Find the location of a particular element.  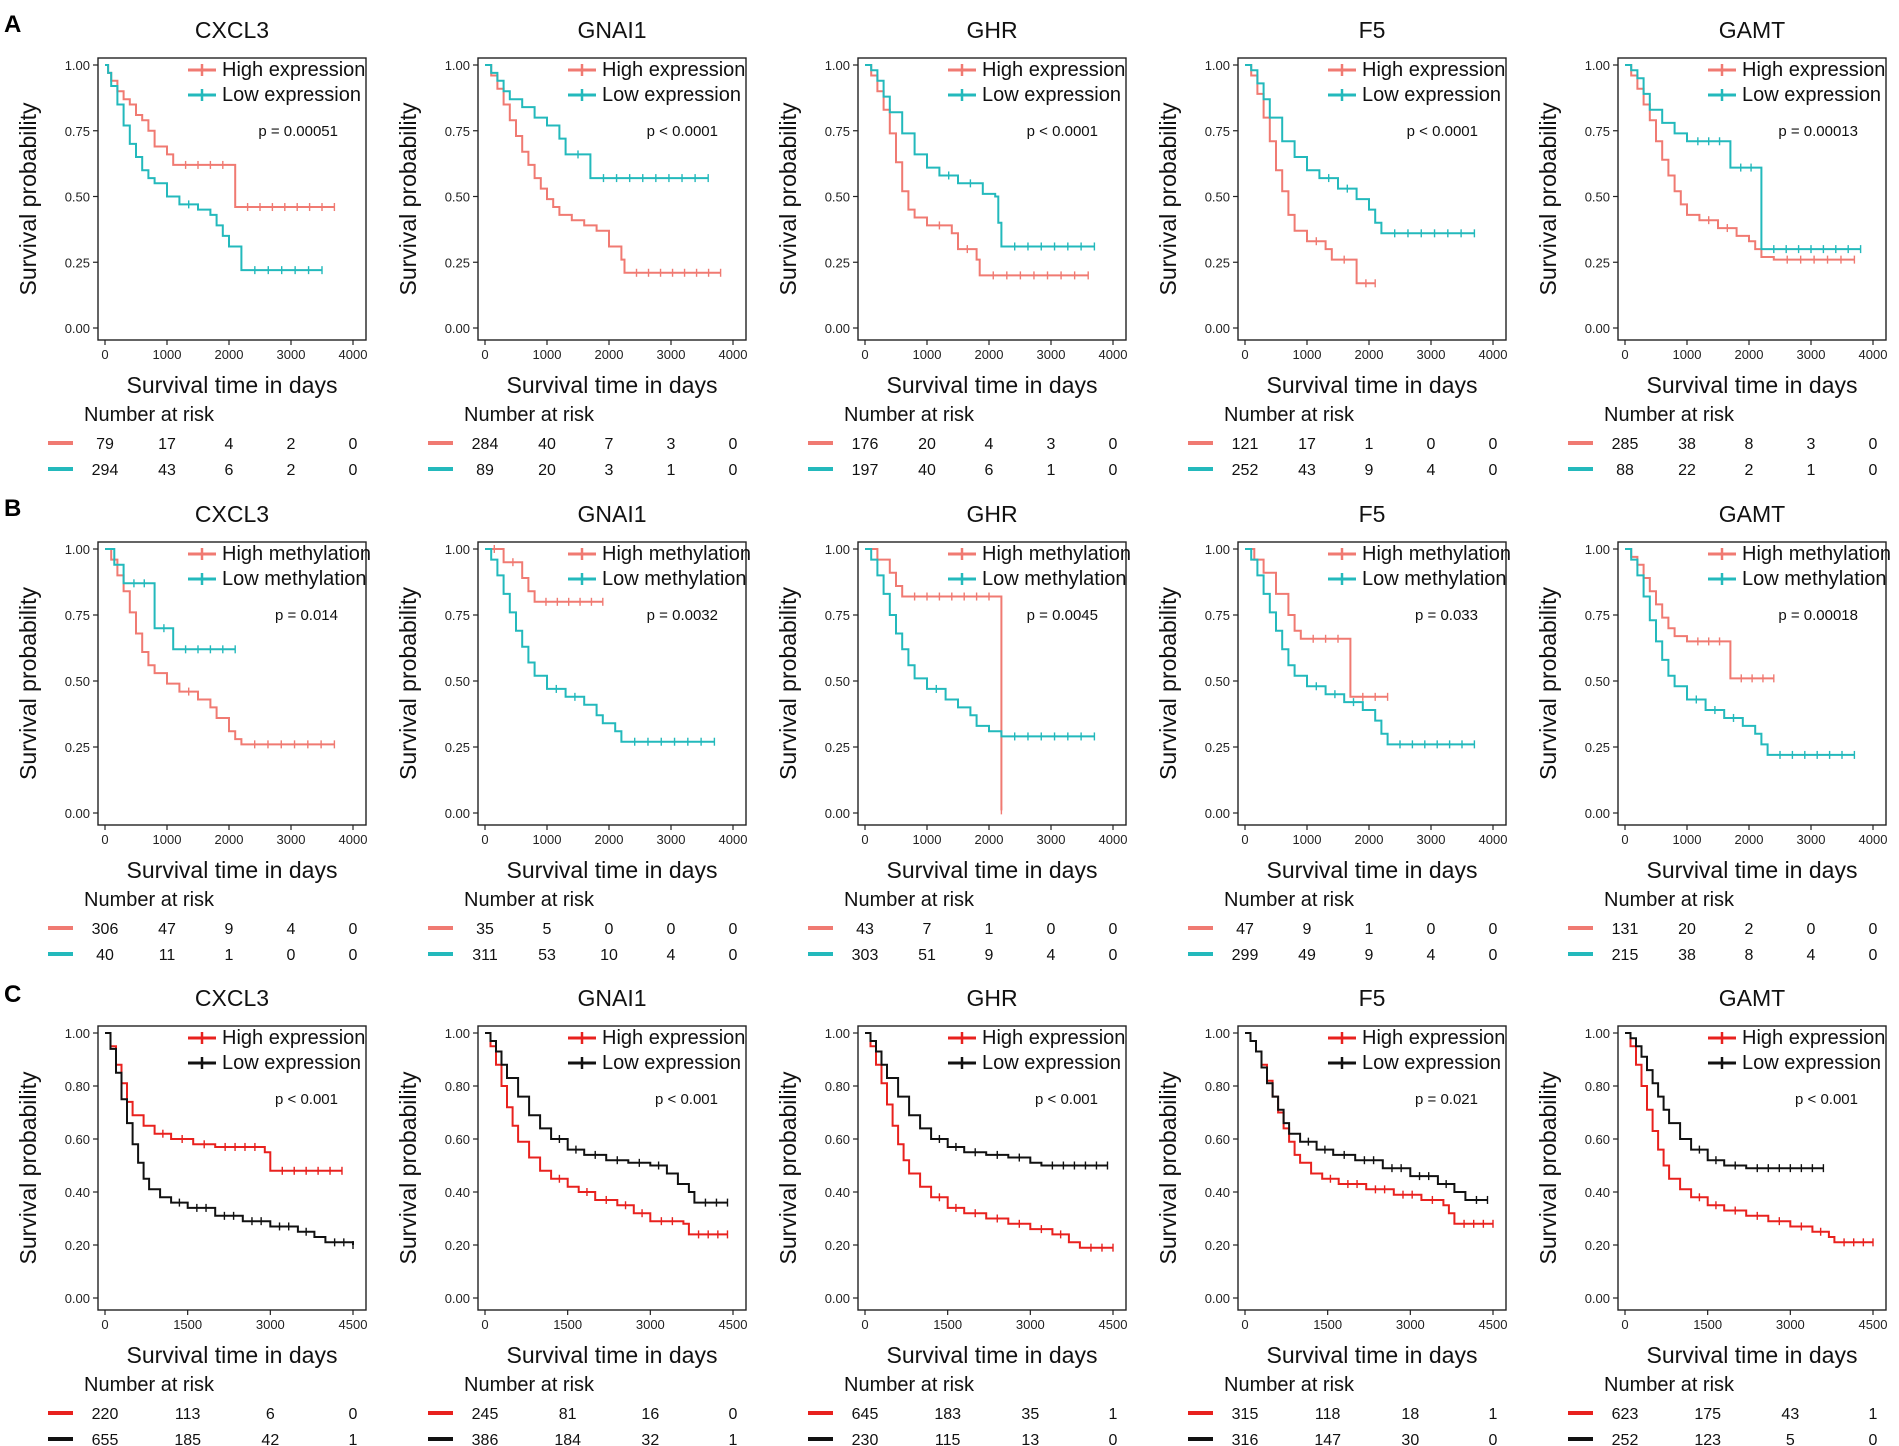

risk-value: 6 is located at coordinates (989, 470).